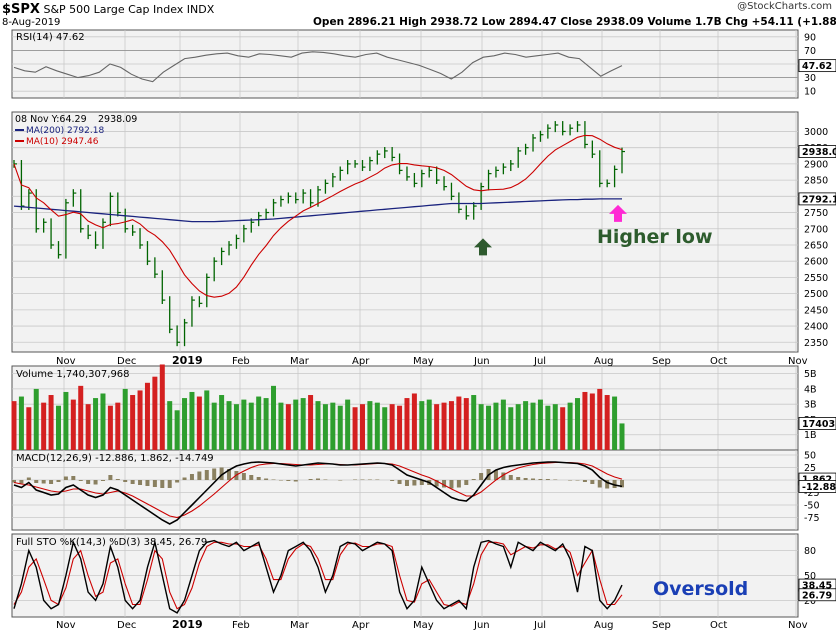 The height and width of the screenshot is (633, 836). I want to click on x-axis-label: Oct, so click(718, 625).